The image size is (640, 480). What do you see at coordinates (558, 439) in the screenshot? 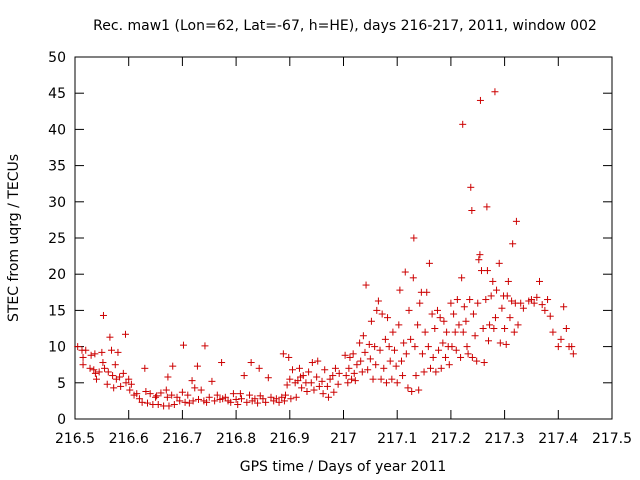
I see `x-tick-label: 217.4` at bounding box center [558, 439].